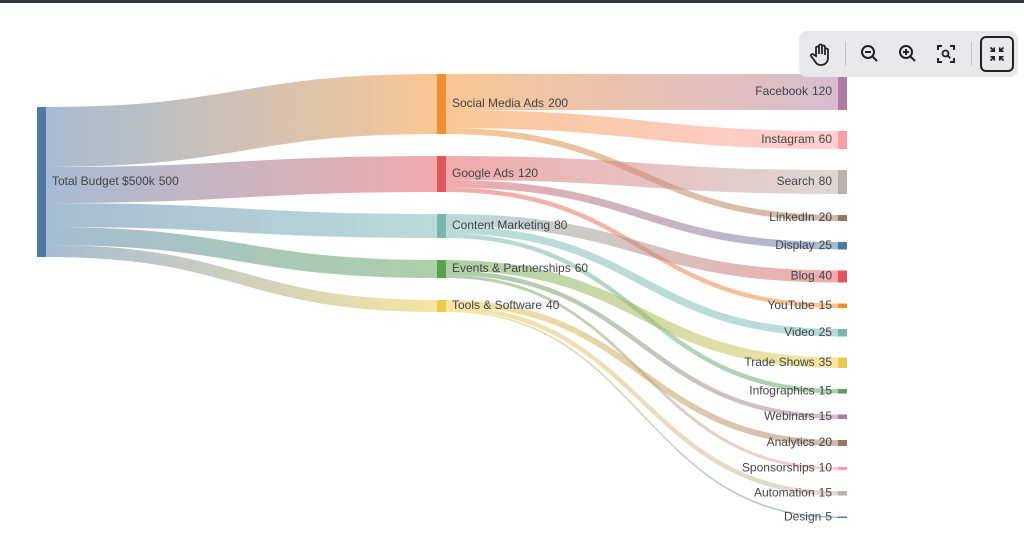 The width and height of the screenshot is (1024, 549). I want to click on node-name: Trade Shows, so click(779, 362).